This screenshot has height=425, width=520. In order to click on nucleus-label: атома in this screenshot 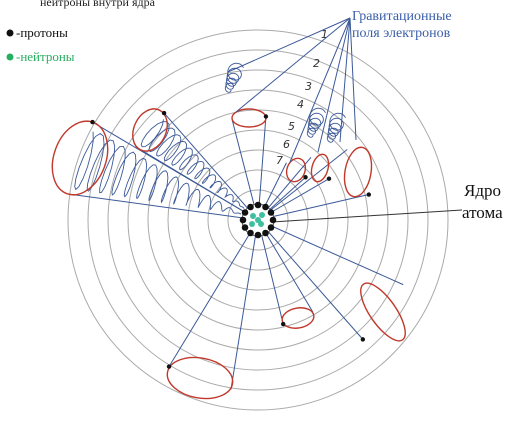, I will do `click(482, 212)`.